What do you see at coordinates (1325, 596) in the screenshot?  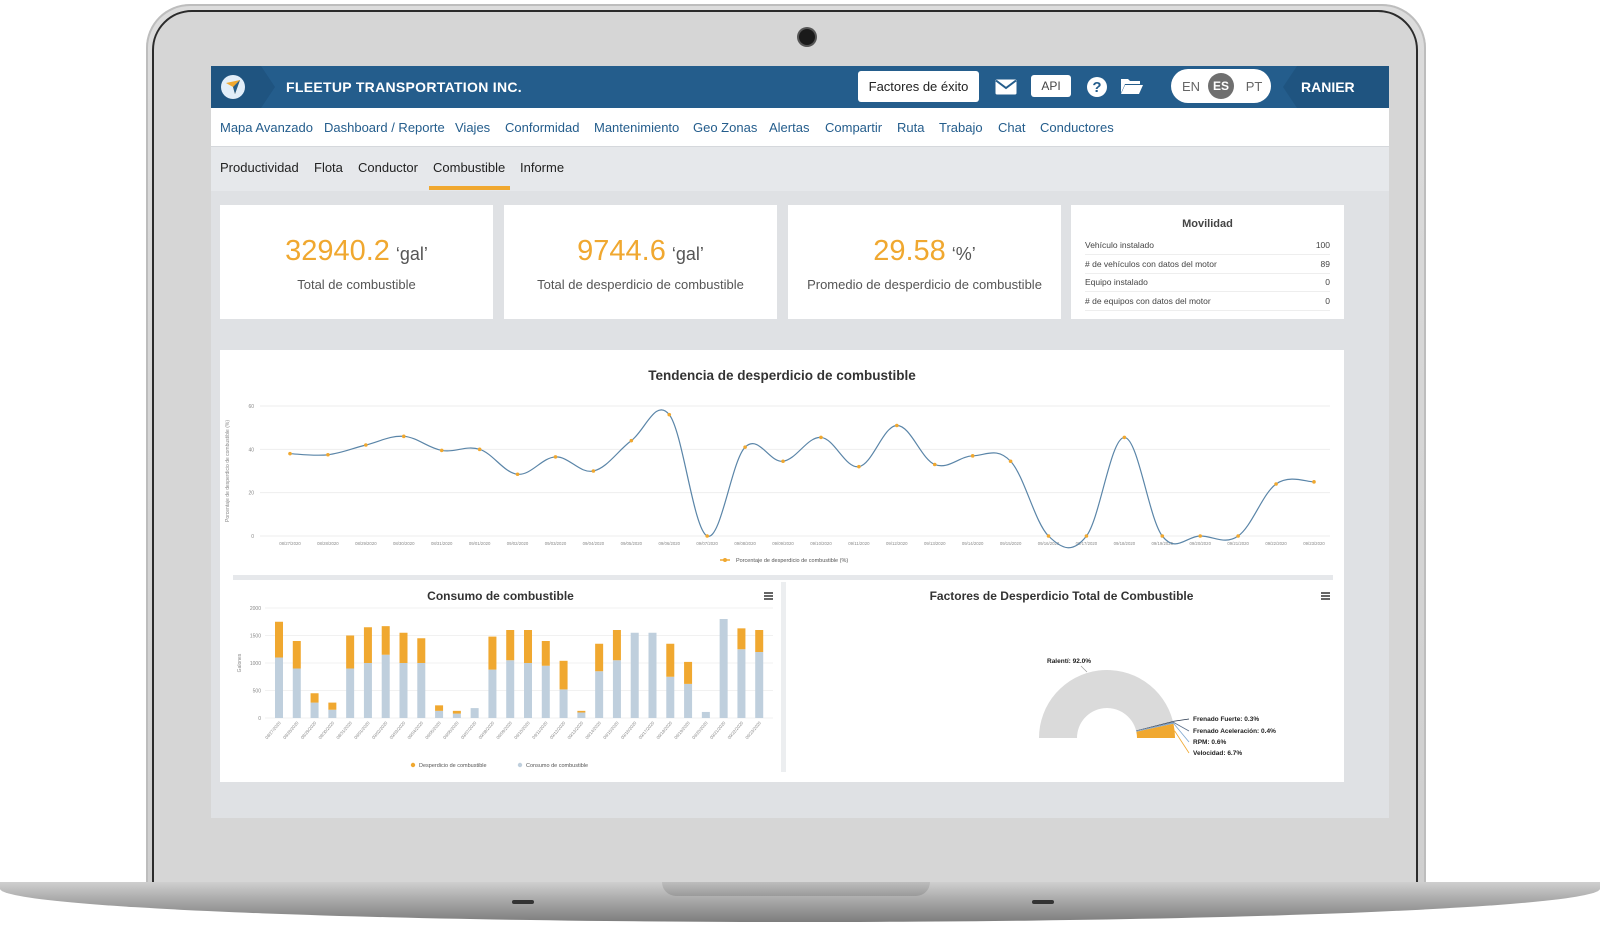 I see `waste-factors-menu-icon` at bounding box center [1325, 596].